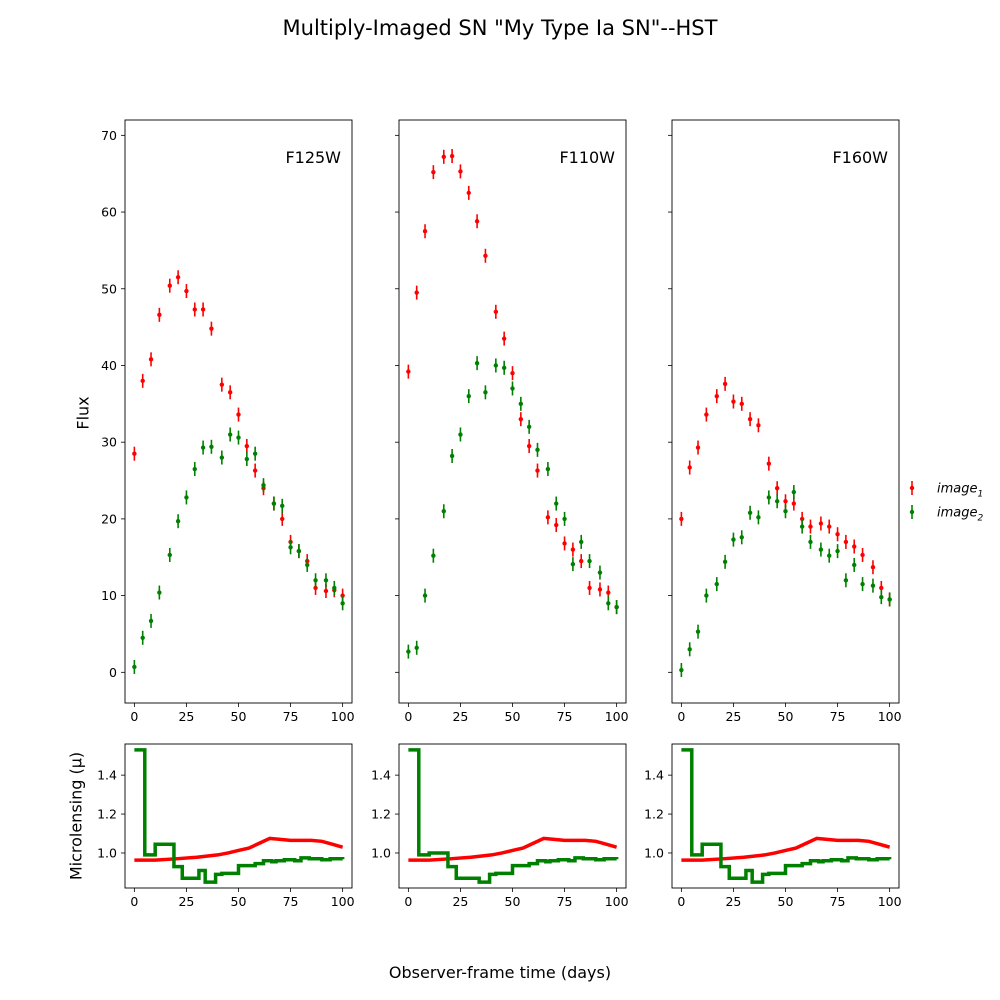 Image resolution: width=1000 pixels, height=1000 pixels. Describe the element at coordinates (109, 442) in the screenshot. I see `y-tick-label: 30` at that location.